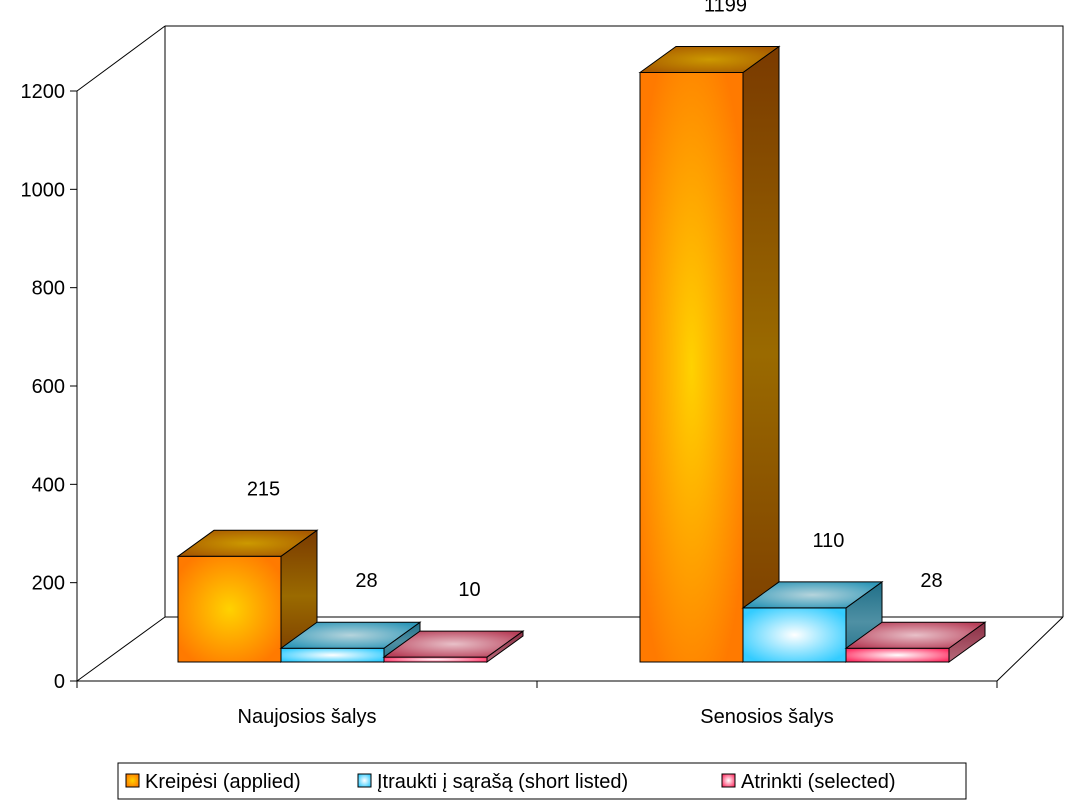 The image size is (1076, 803). Describe the element at coordinates (48, 289) in the screenshot. I see `y-tick-label: 800` at that location.